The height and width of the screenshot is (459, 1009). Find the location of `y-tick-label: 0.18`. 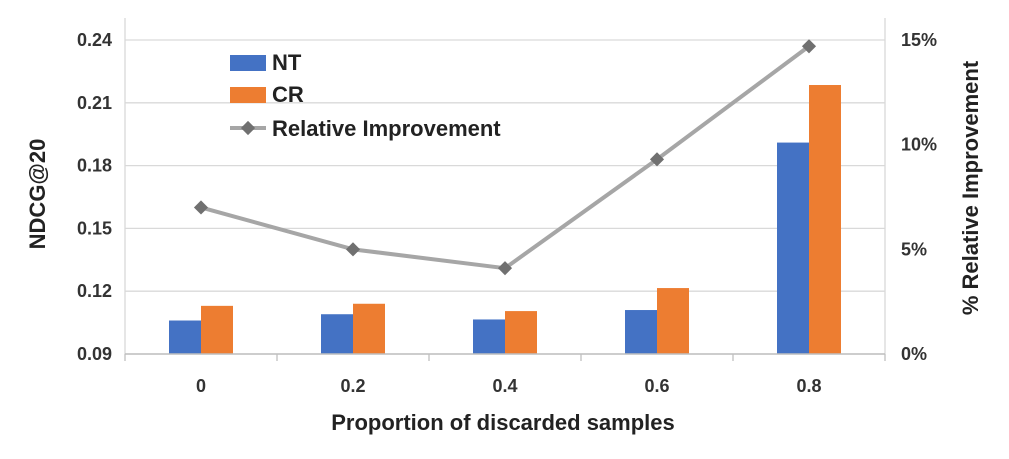

y-tick-label: 0.18 is located at coordinates (94, 166).